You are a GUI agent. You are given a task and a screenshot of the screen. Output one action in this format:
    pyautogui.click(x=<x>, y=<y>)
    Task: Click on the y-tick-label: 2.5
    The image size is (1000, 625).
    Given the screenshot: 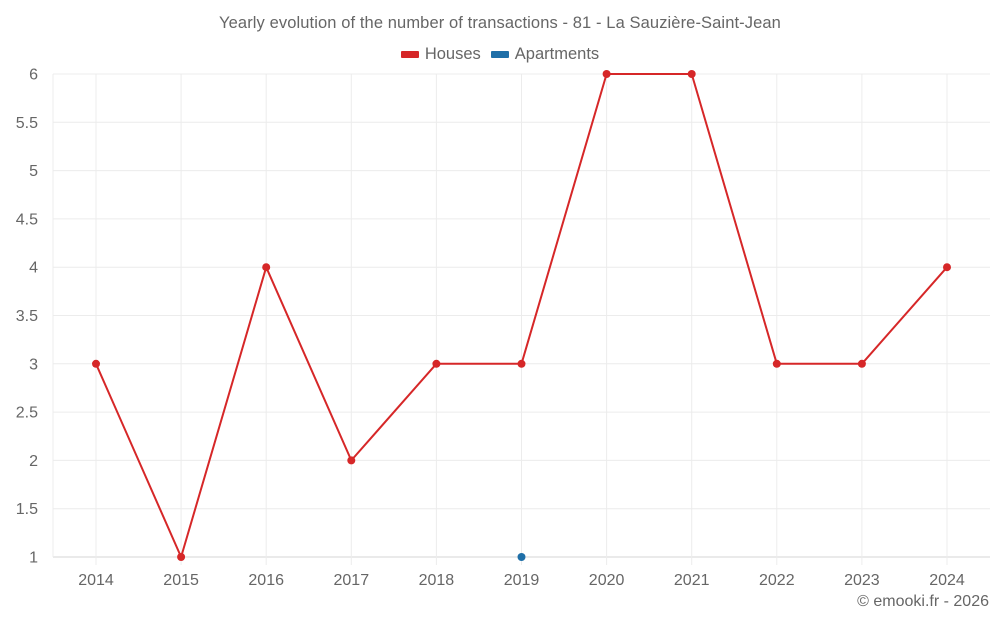 What is the action you would take?
    pyautogui.click(x=27, y=413)
    